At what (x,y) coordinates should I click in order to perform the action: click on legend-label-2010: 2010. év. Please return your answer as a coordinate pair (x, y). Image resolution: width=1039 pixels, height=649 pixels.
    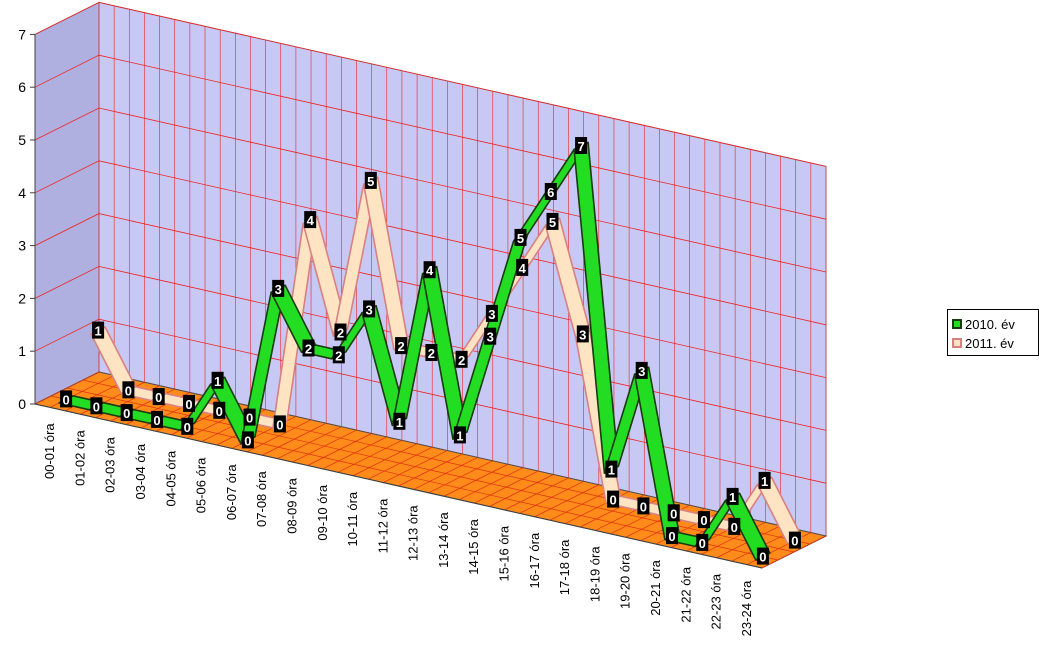
    Looking at the image, I should click on (990, 324).